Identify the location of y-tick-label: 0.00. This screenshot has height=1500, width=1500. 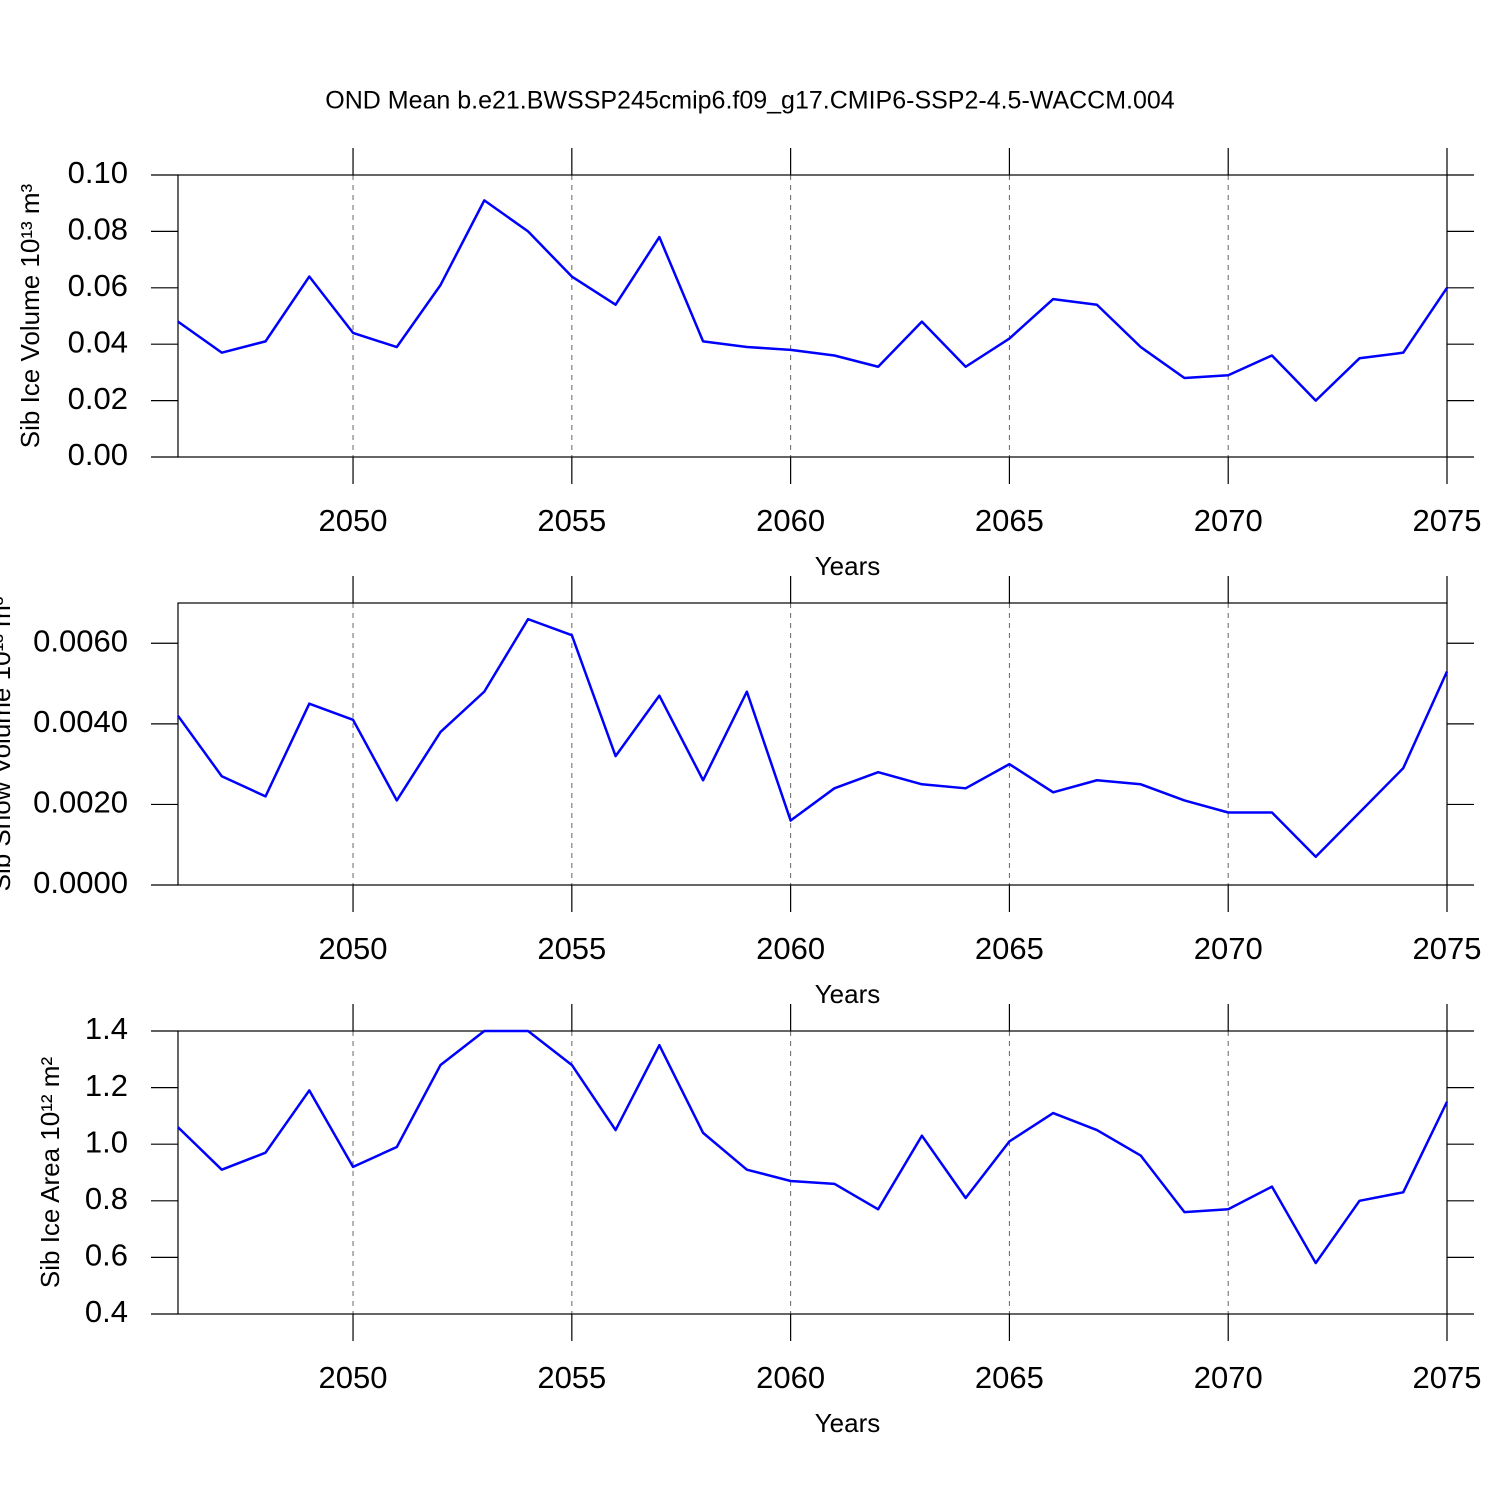
(98, 454).